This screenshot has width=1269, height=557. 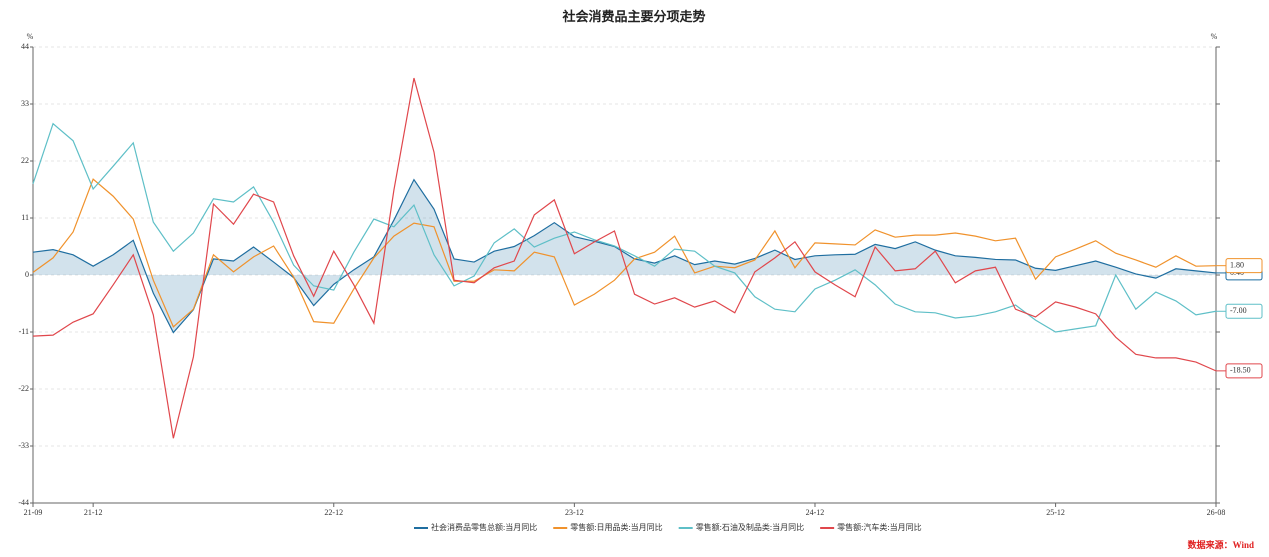 I want to click on end-label: 1.80, so click(x=1237, y=265).